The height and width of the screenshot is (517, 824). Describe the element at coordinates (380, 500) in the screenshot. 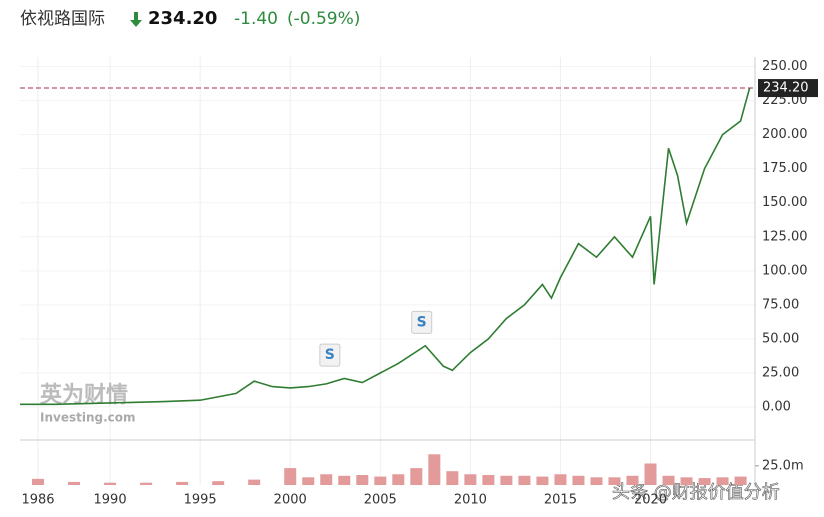

I see `x-tick-label: 2005` at that location.